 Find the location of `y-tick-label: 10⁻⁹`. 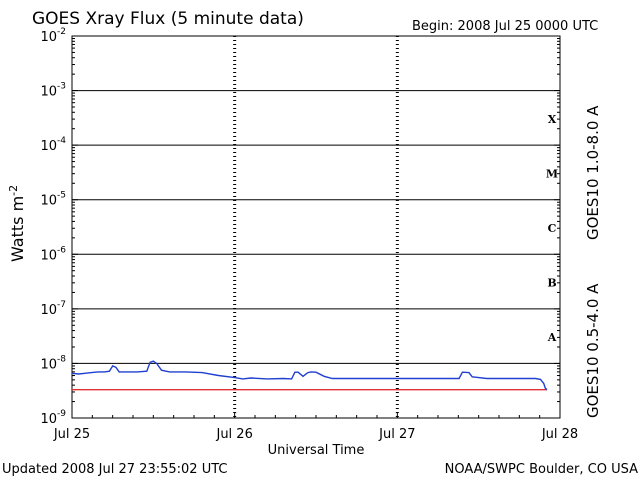

y-tick-label: 10⁻⁹ is located at coordinates (53, 418).